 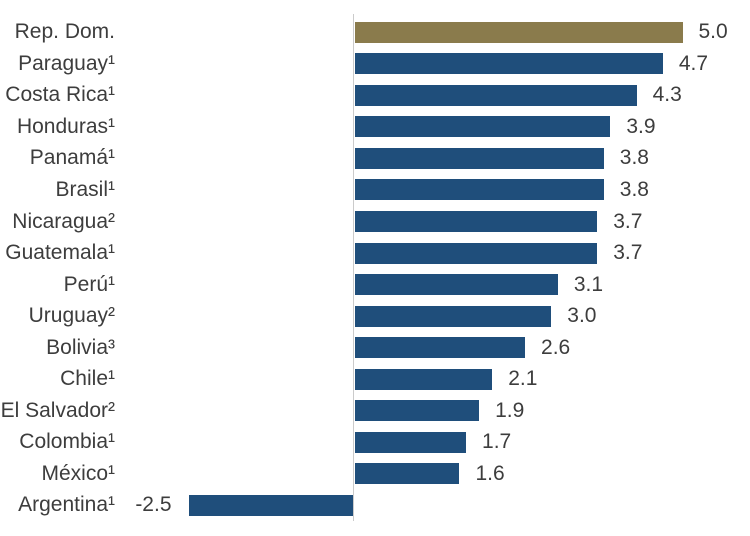 What do you see at coordinates (85, 189) in the screenshot?
I see `category-label: Brasil¹` at bounding box center [85, 189].